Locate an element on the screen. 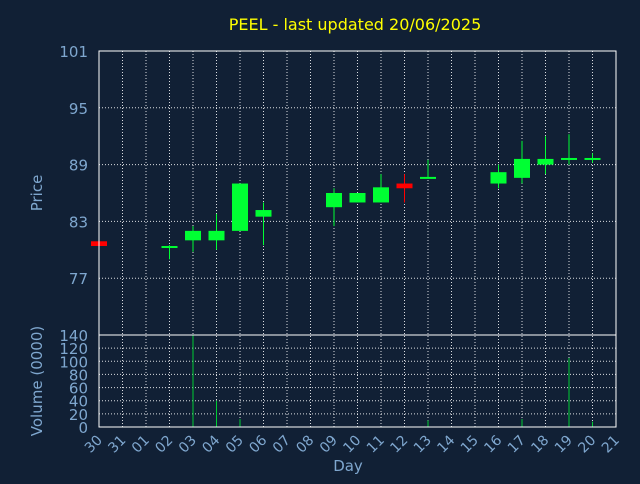 The width and height of the screenshot is (640, 484). price-tick-label: 83 is located at coordinates (78, 222).